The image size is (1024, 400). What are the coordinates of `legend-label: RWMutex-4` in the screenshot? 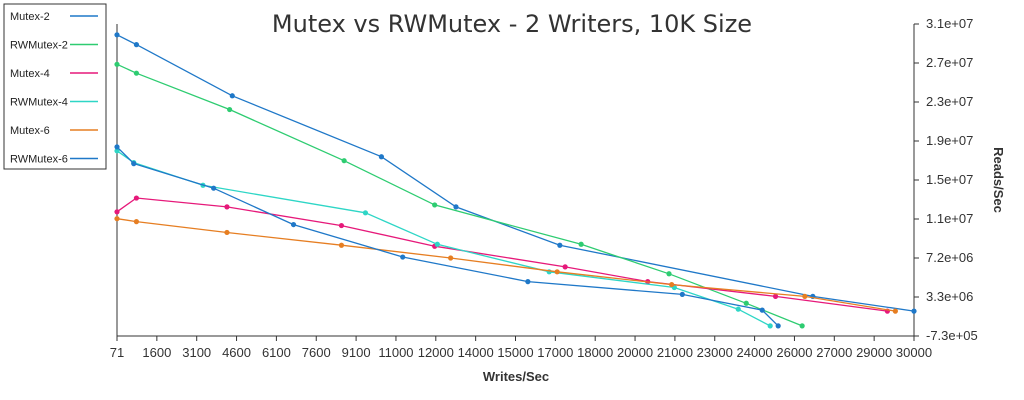 It's located at (39, 103).